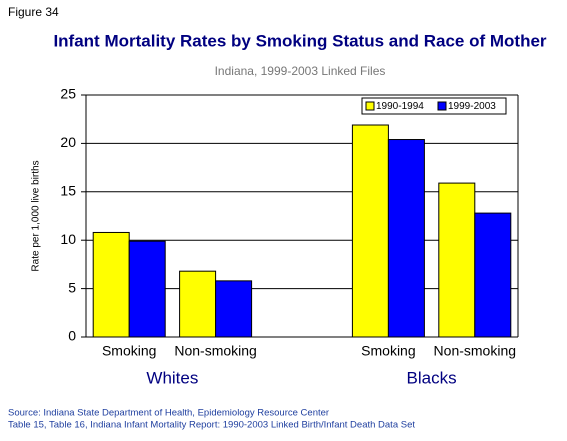 The width and height of the screenshot is (567, 441). What do you see at coordinates (33, 12) in the screenshot?
I see `figure-label: Figure 34` at bounding box center [33, 12].